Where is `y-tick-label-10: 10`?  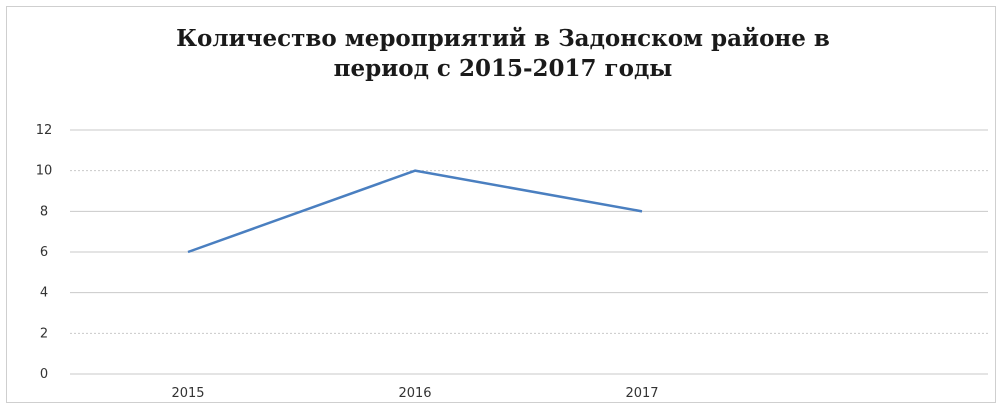
y-tick-label-10: 10 is located at coordinates (44, 171).